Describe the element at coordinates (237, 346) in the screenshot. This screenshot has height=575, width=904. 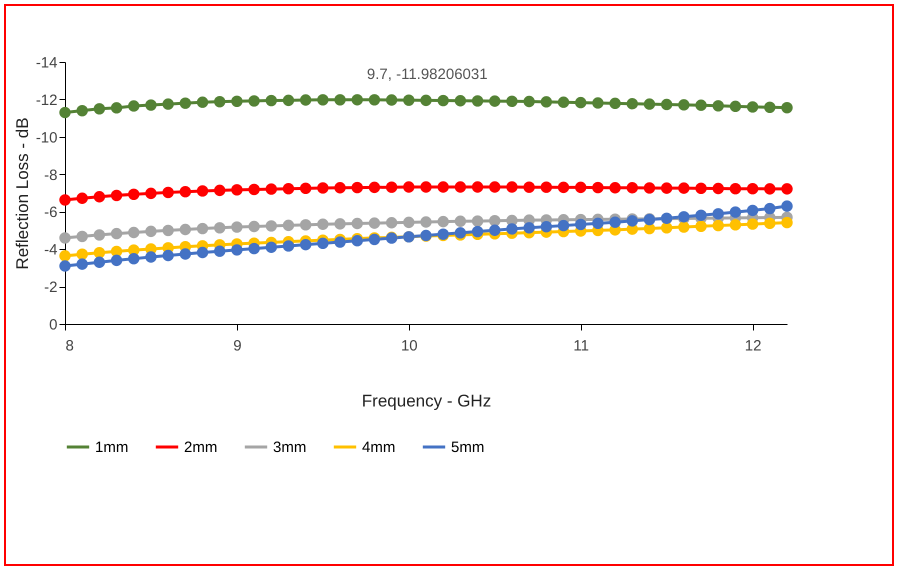
I see `x-tick-label: 9` at that location.